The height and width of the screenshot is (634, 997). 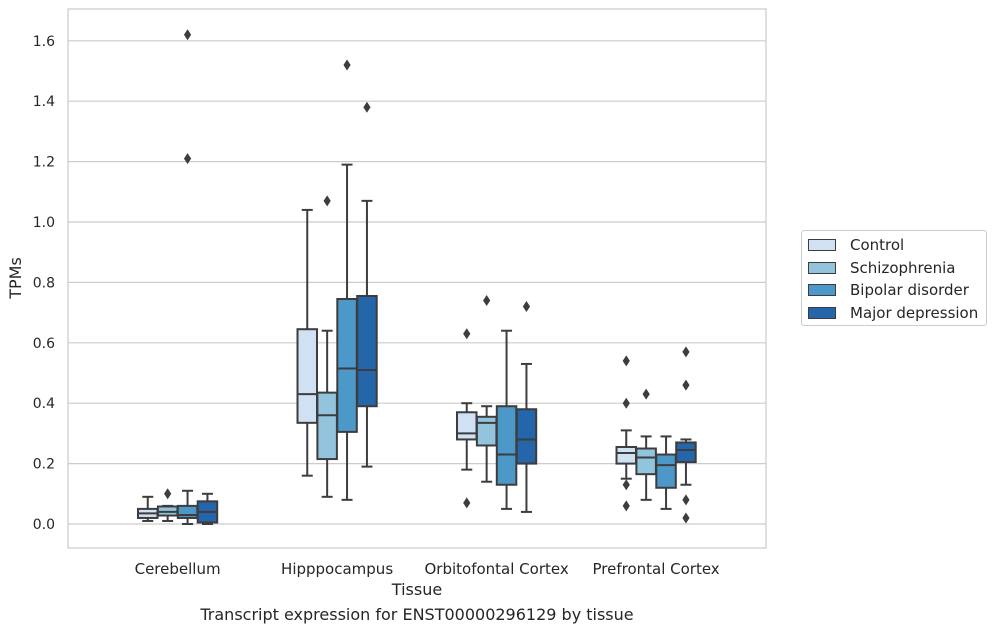 I want to click on y-tick-label: 1.6, so click(x=44, y=42).